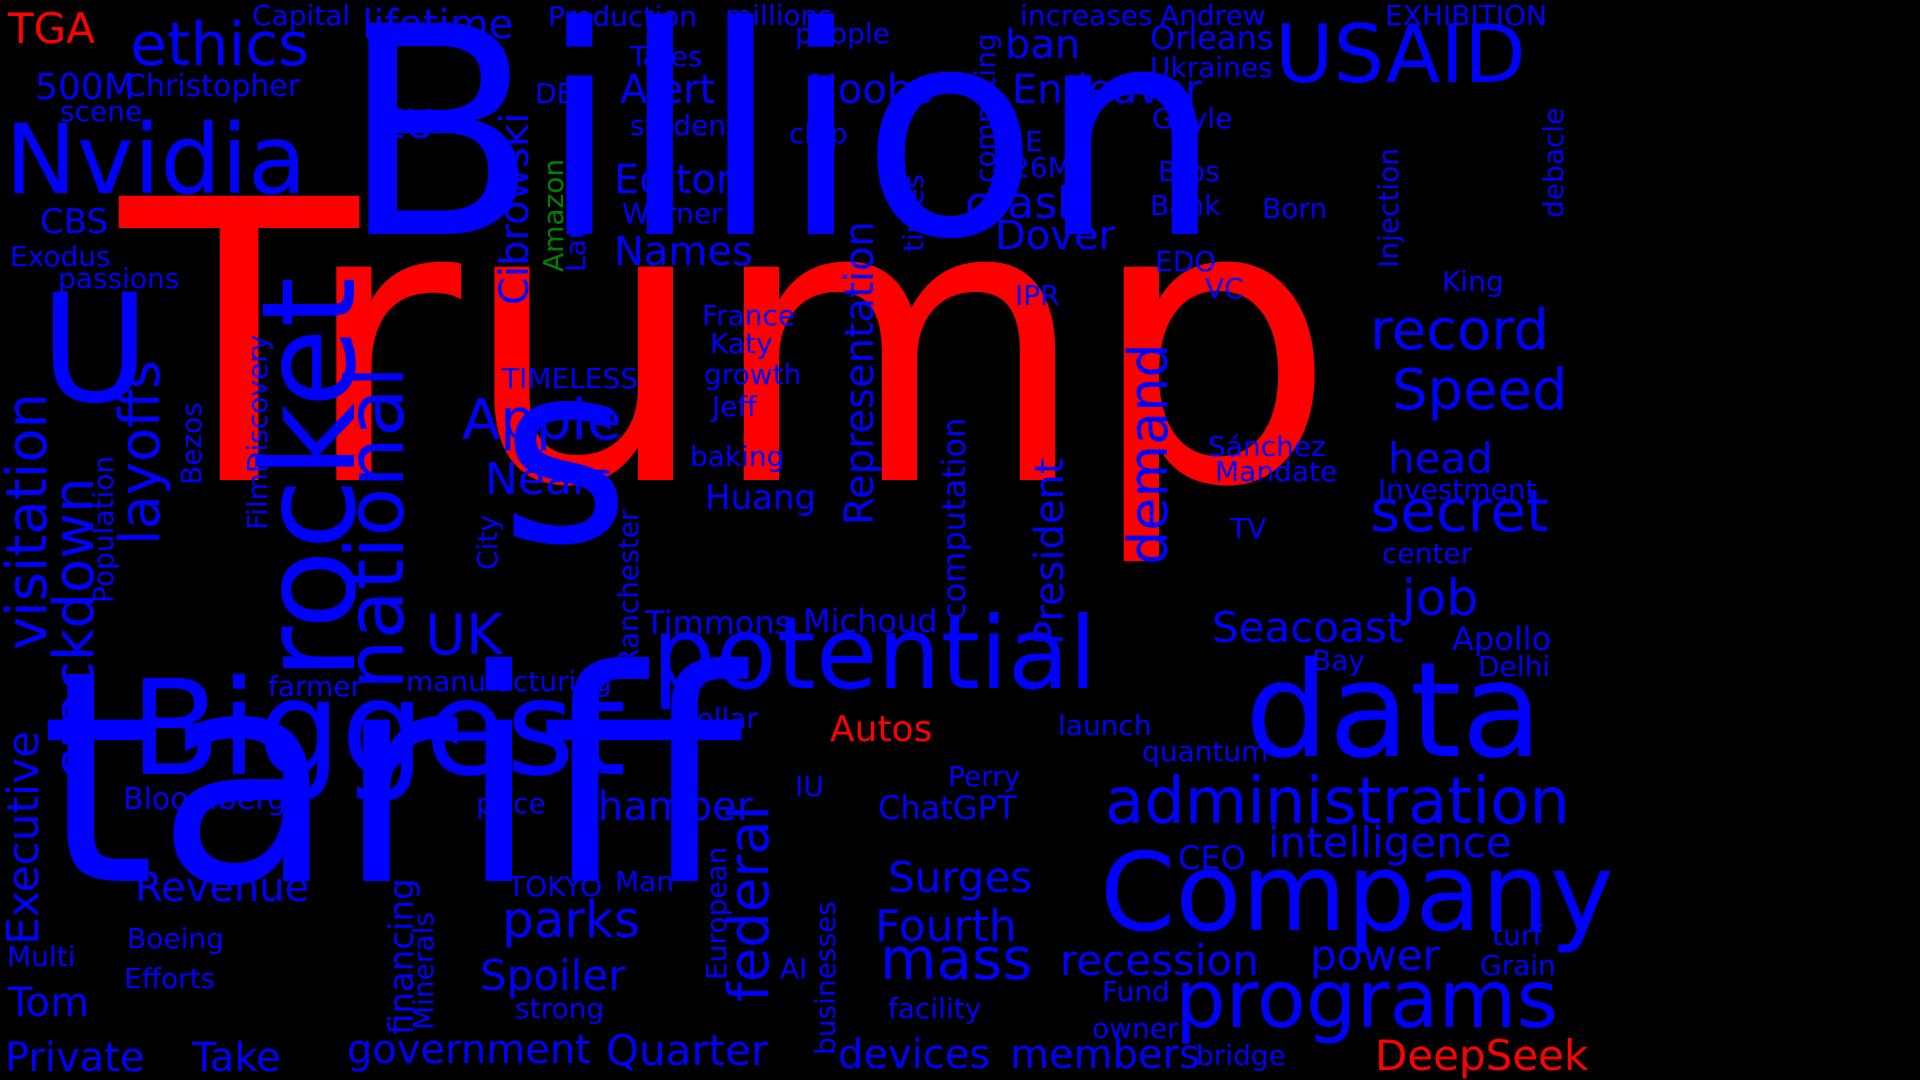  I want to click on word-chip: chip, so click(818, 133).